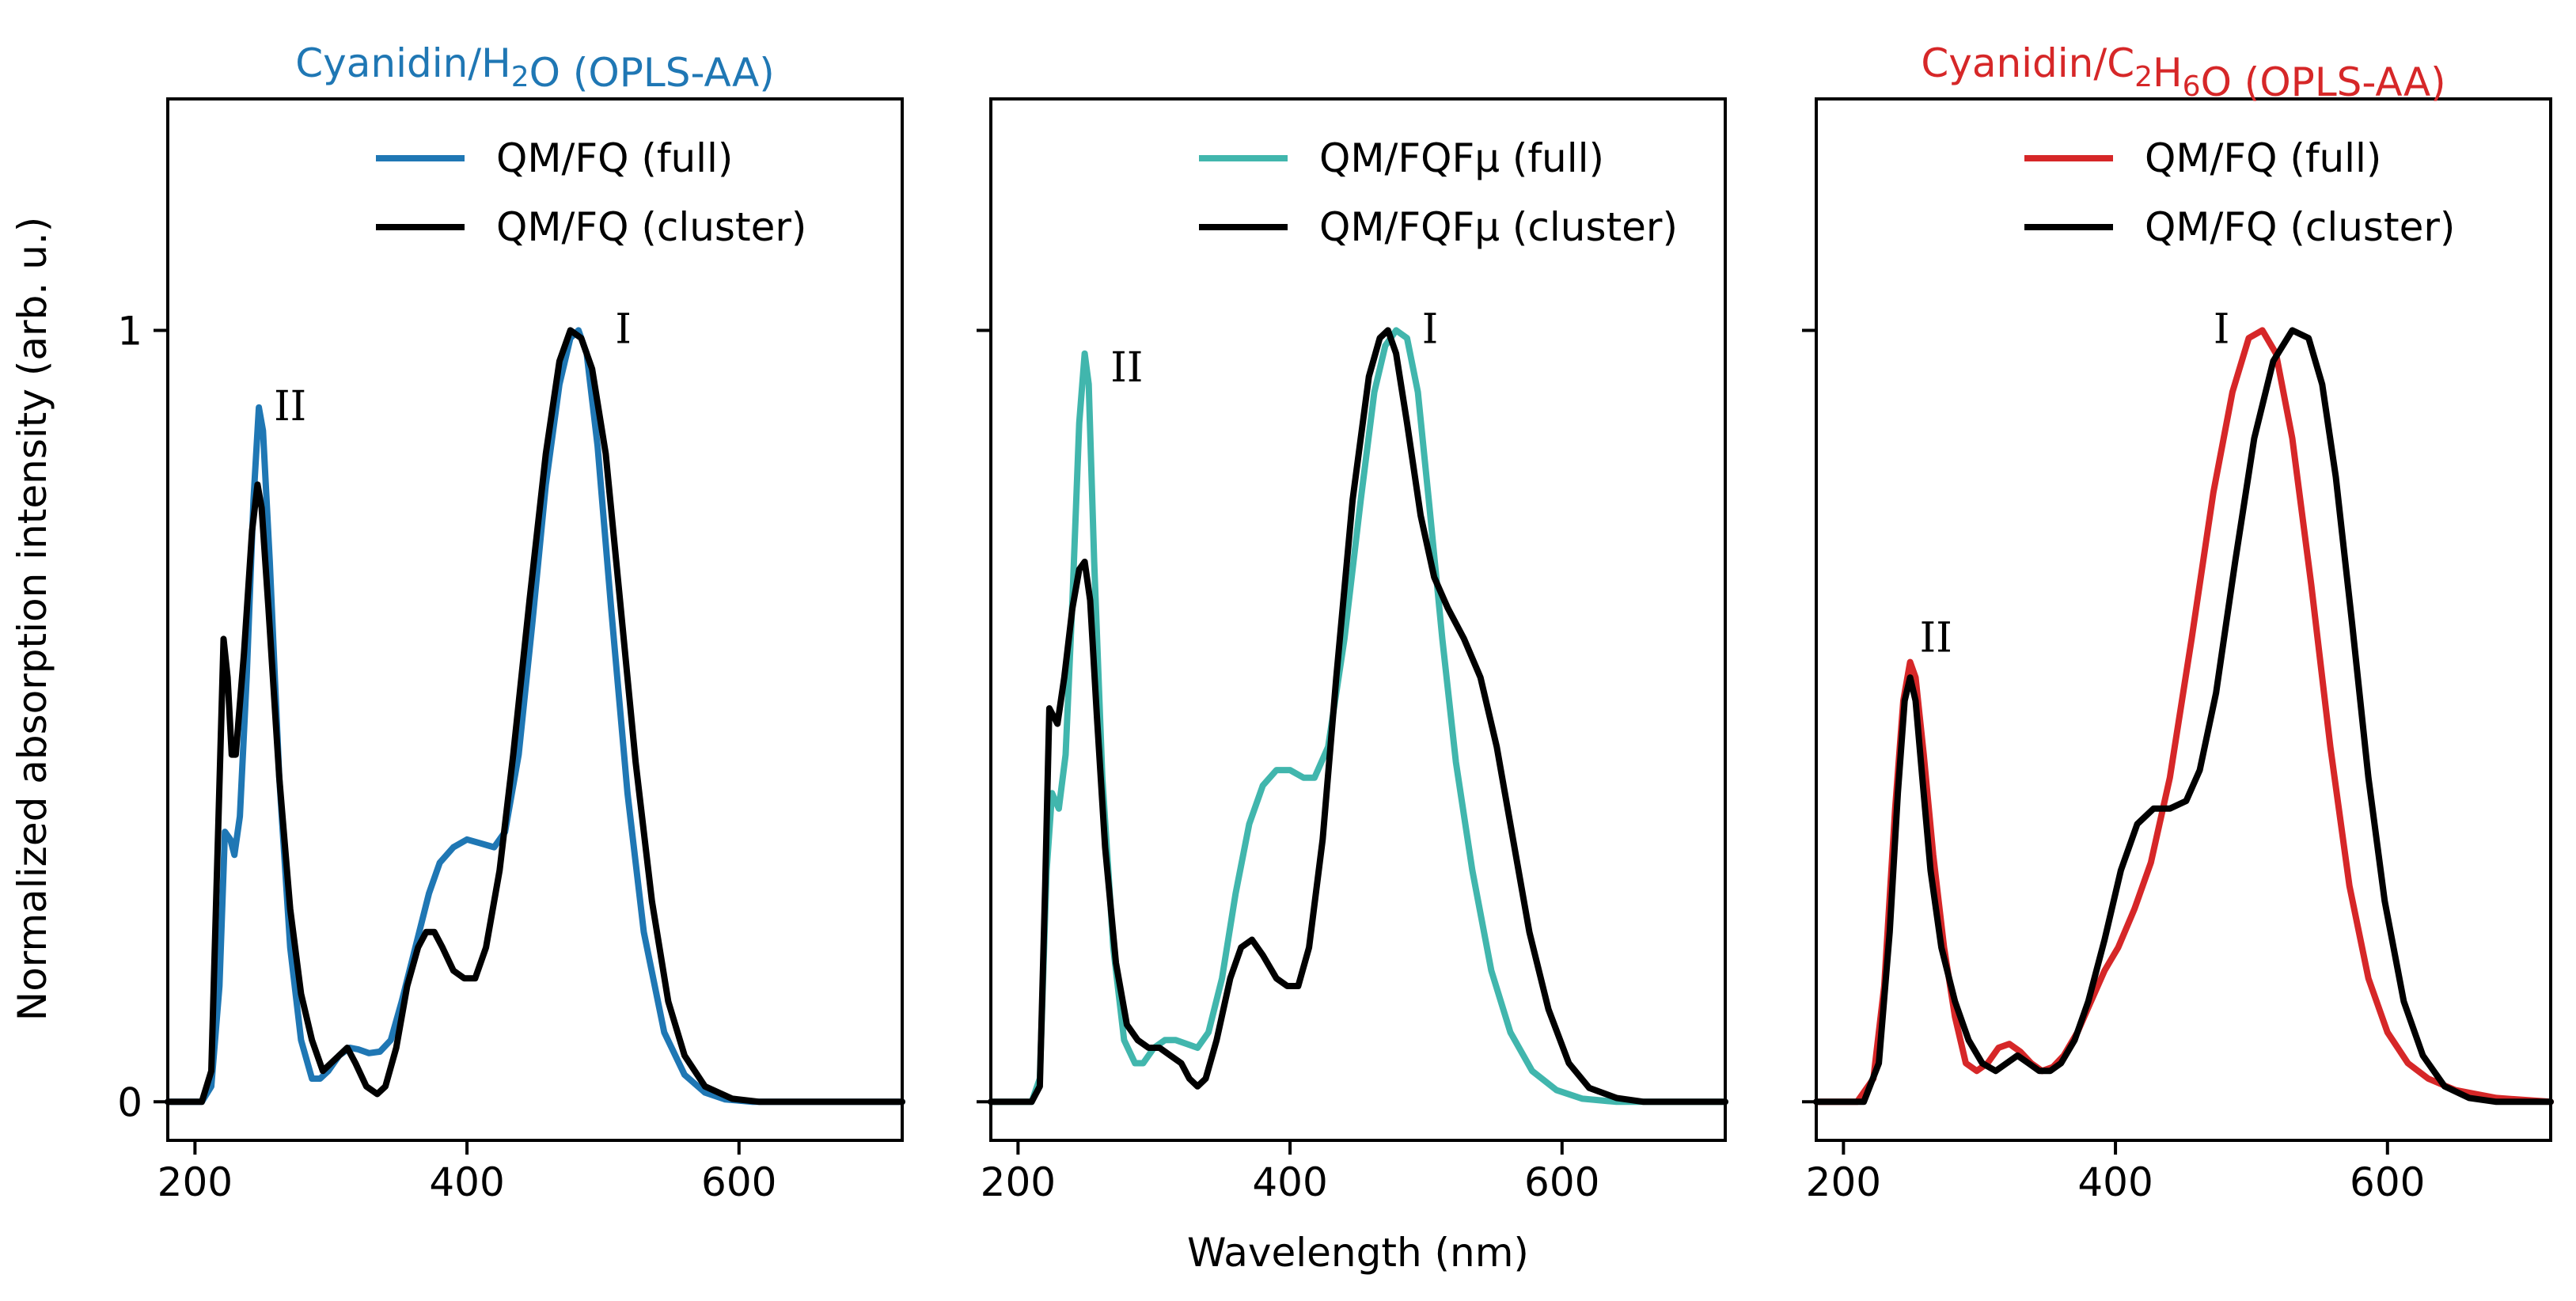  I want to click on legend-label: QM/FQFμ (full), so click(1461, 158).